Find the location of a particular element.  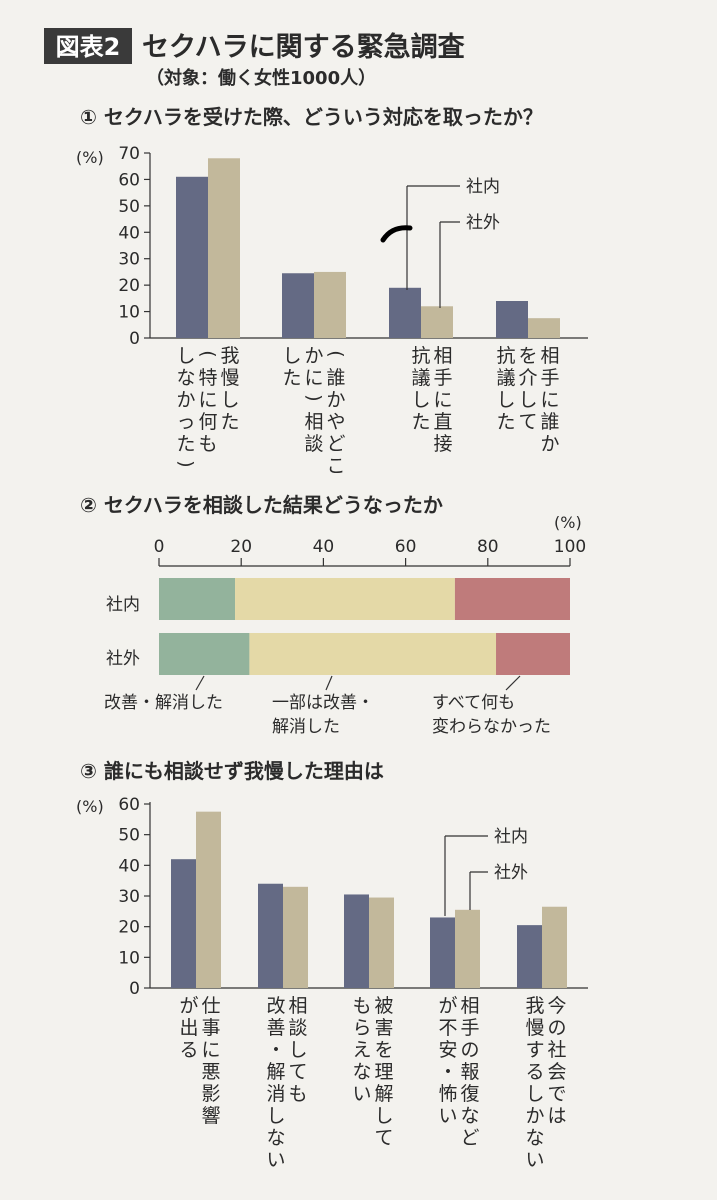

figure-badge-bg is located at coordinates (88, 46).